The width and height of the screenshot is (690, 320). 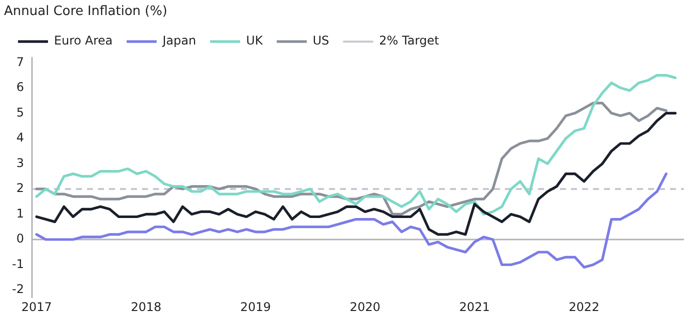 I want to click on x-tick-label: 2018, so click(x=146, y=307).